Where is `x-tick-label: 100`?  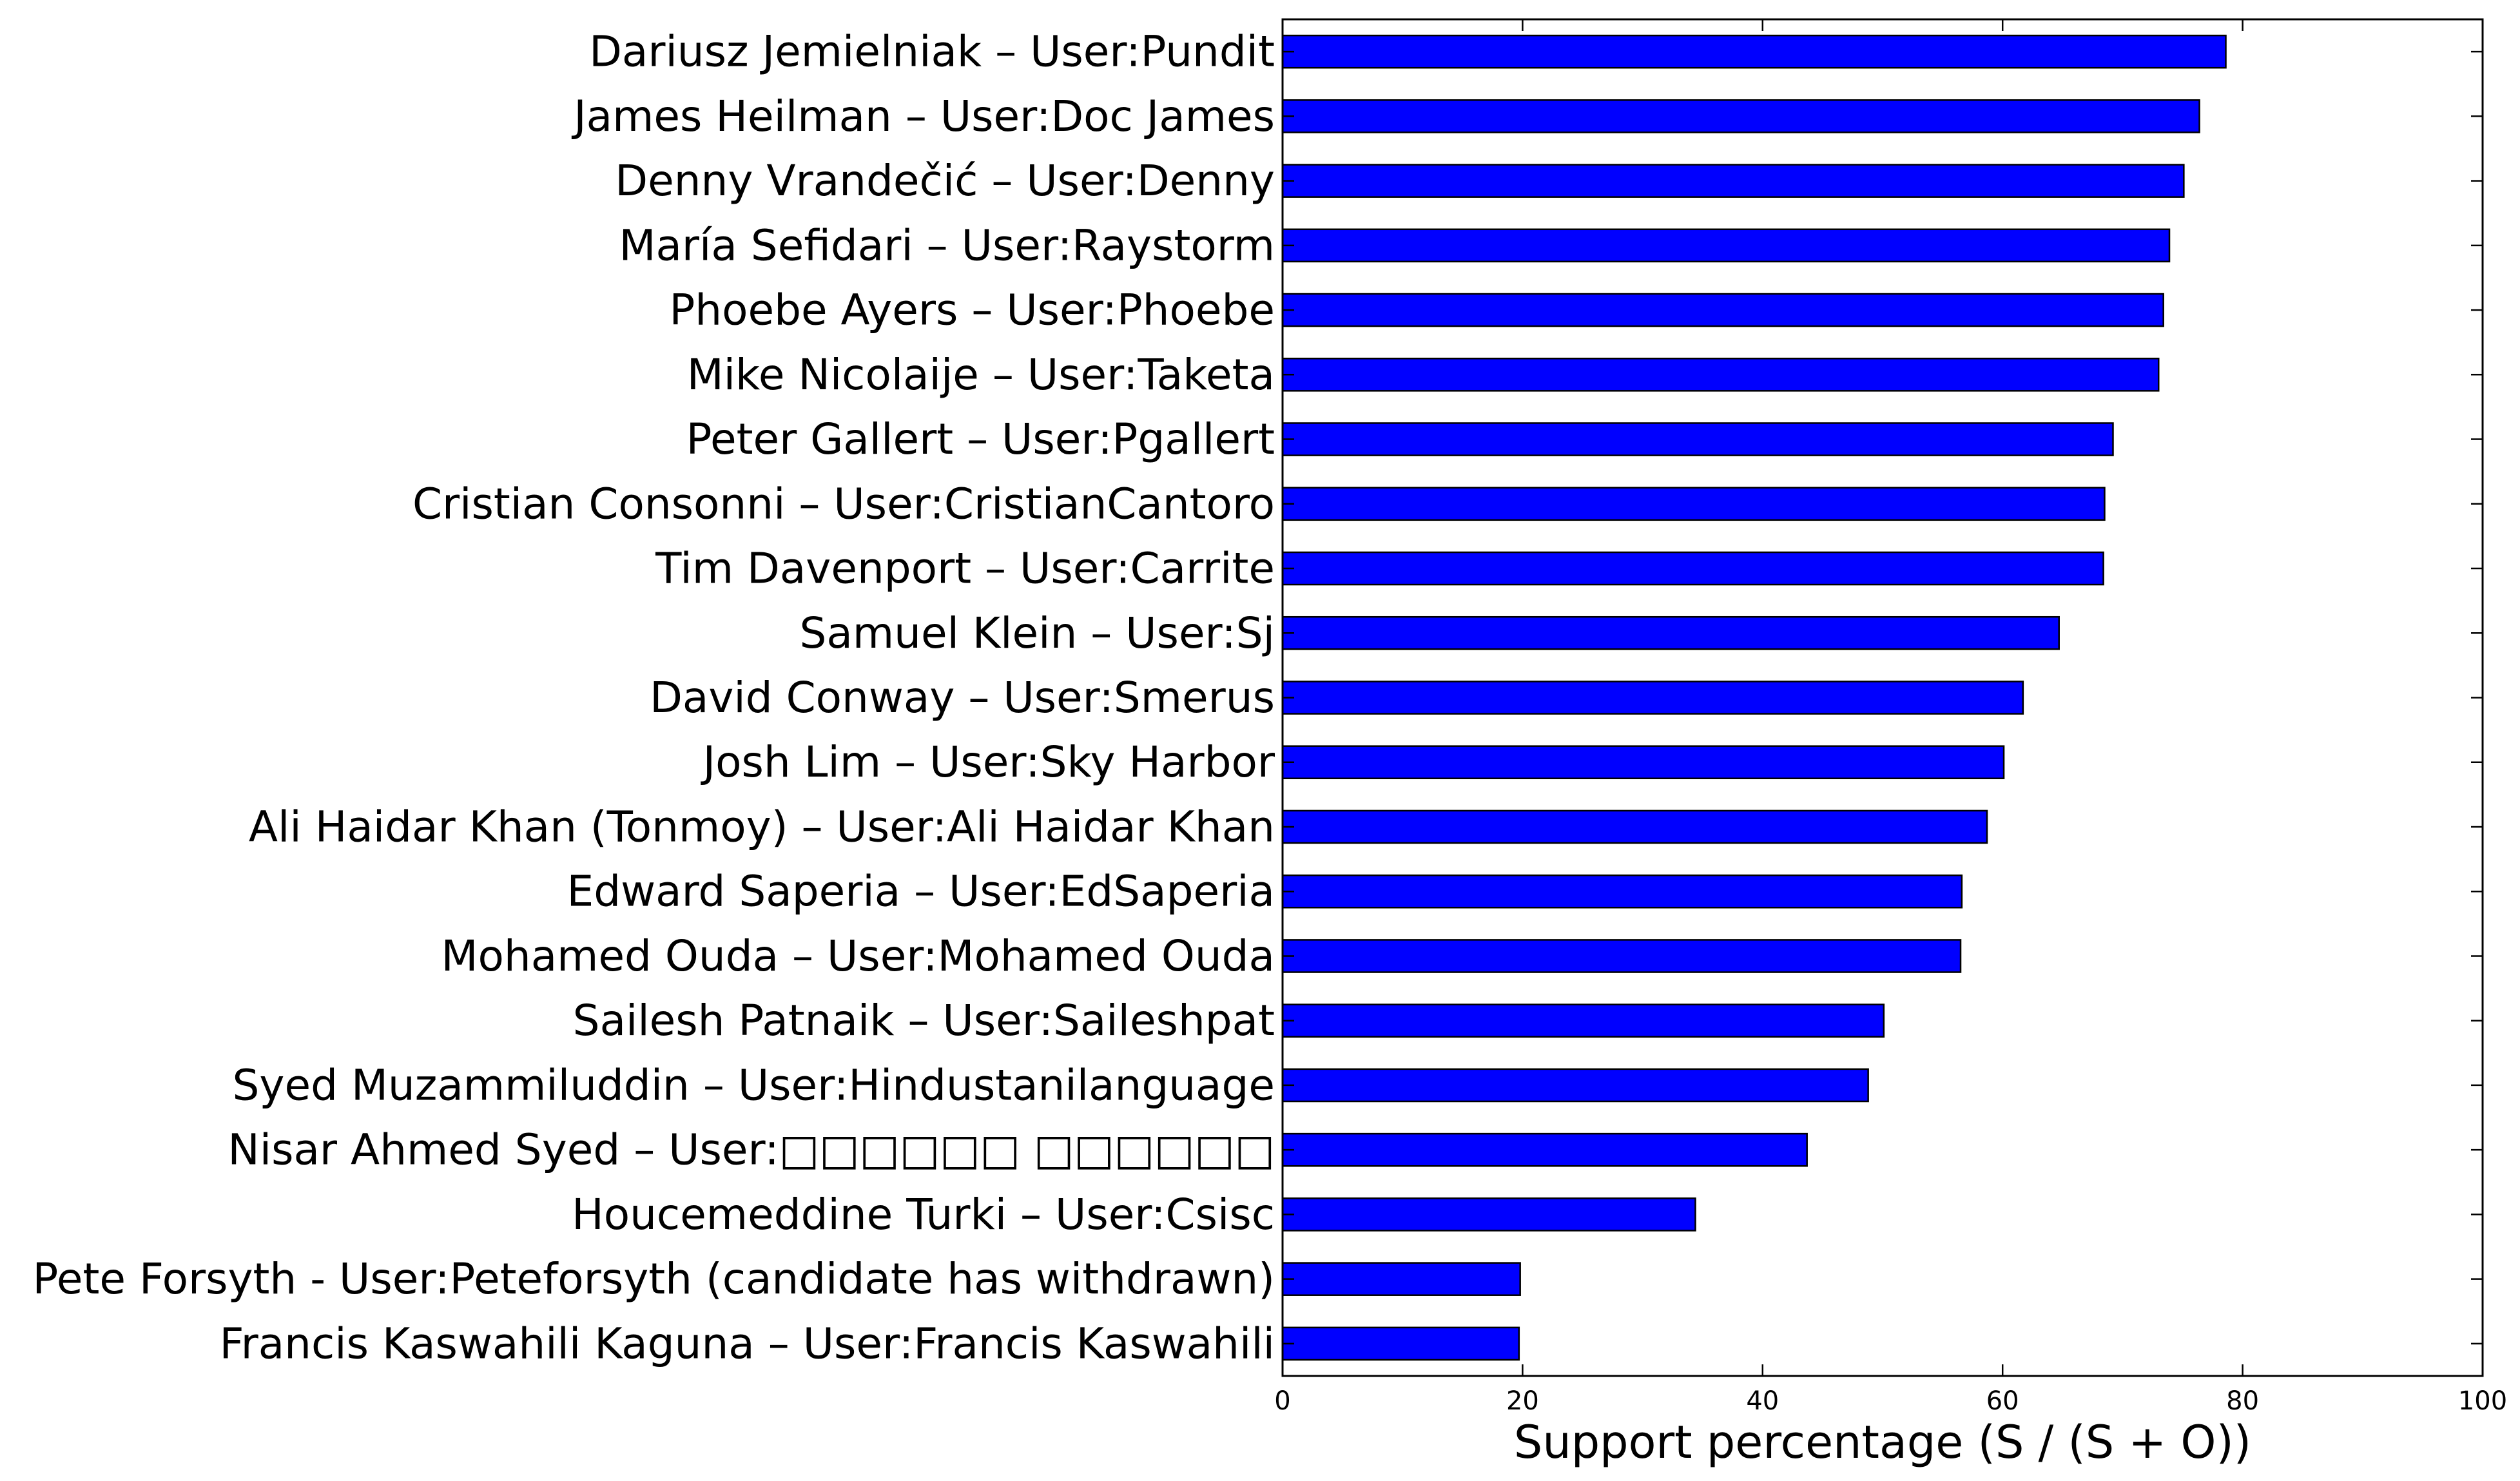
x-tick-label: 100 is located at coordinates (2482, 1401).